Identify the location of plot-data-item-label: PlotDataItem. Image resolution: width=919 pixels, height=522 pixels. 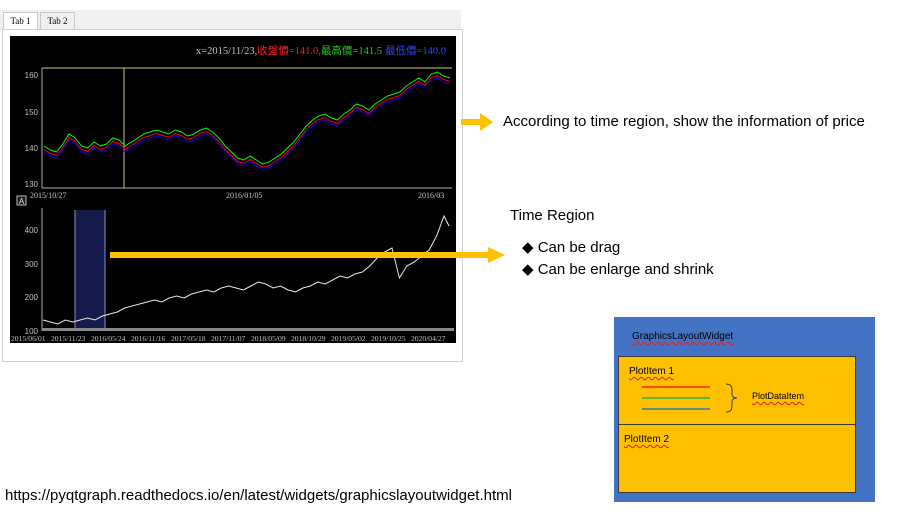
(778, 396).